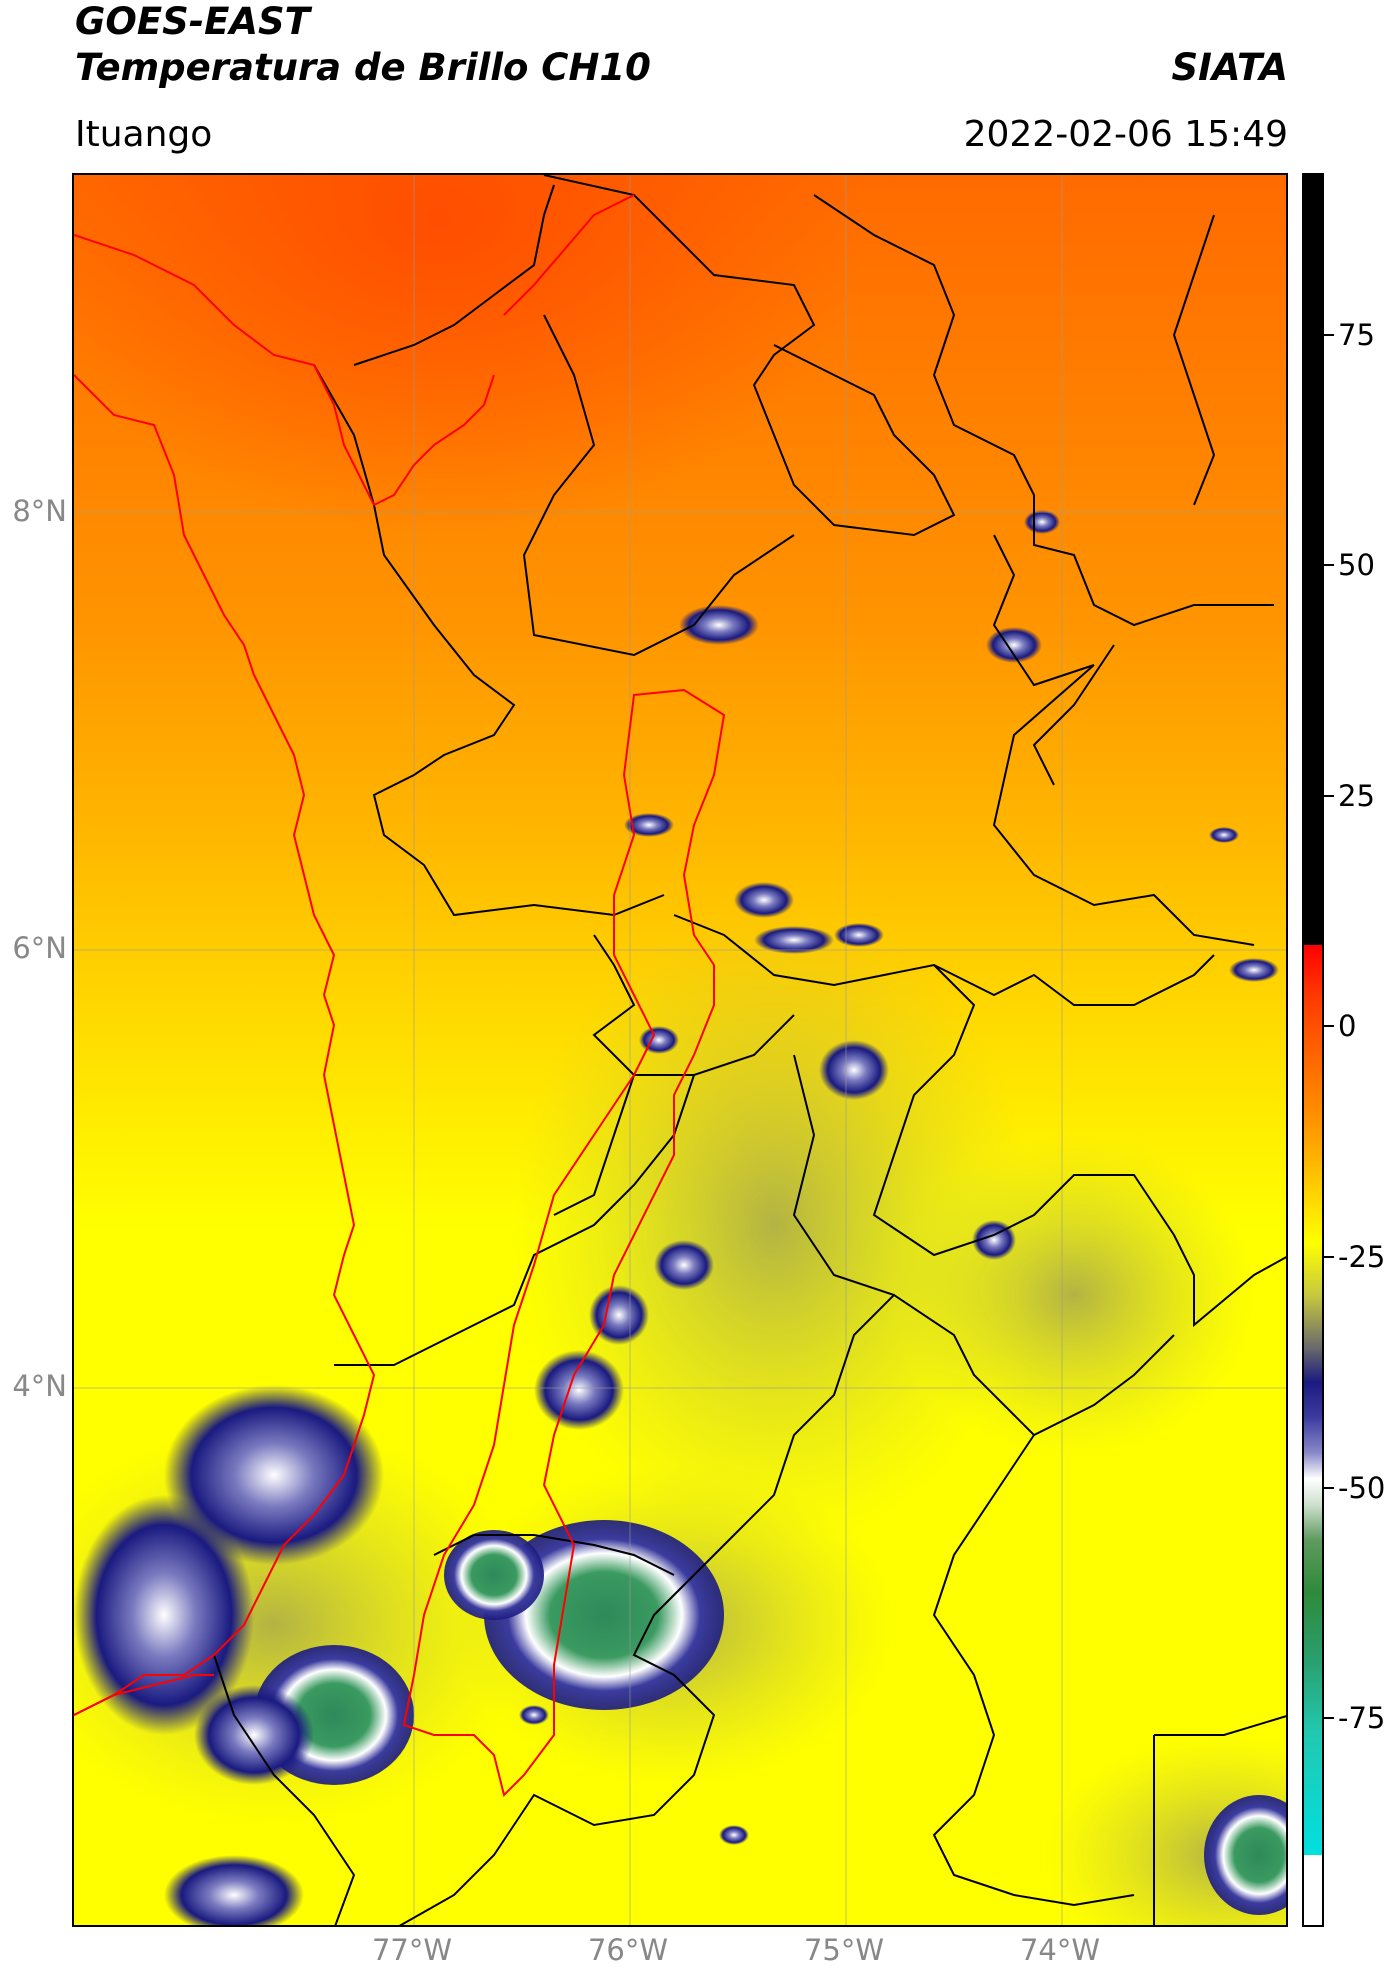  What do you see at coordinates (1060, 1950) in the screenshot?
I see `longitude-label-74w: 74°W` at bounding box center [1060, 1950].